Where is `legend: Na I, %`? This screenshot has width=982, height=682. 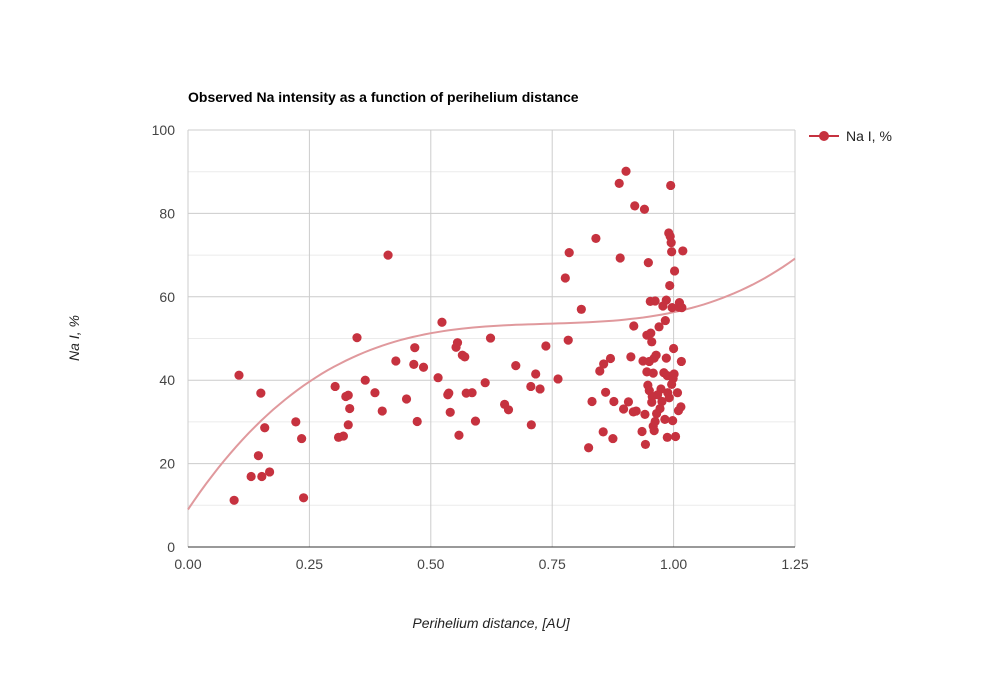
legend: Na I, % is located at coordinates (850, 136).